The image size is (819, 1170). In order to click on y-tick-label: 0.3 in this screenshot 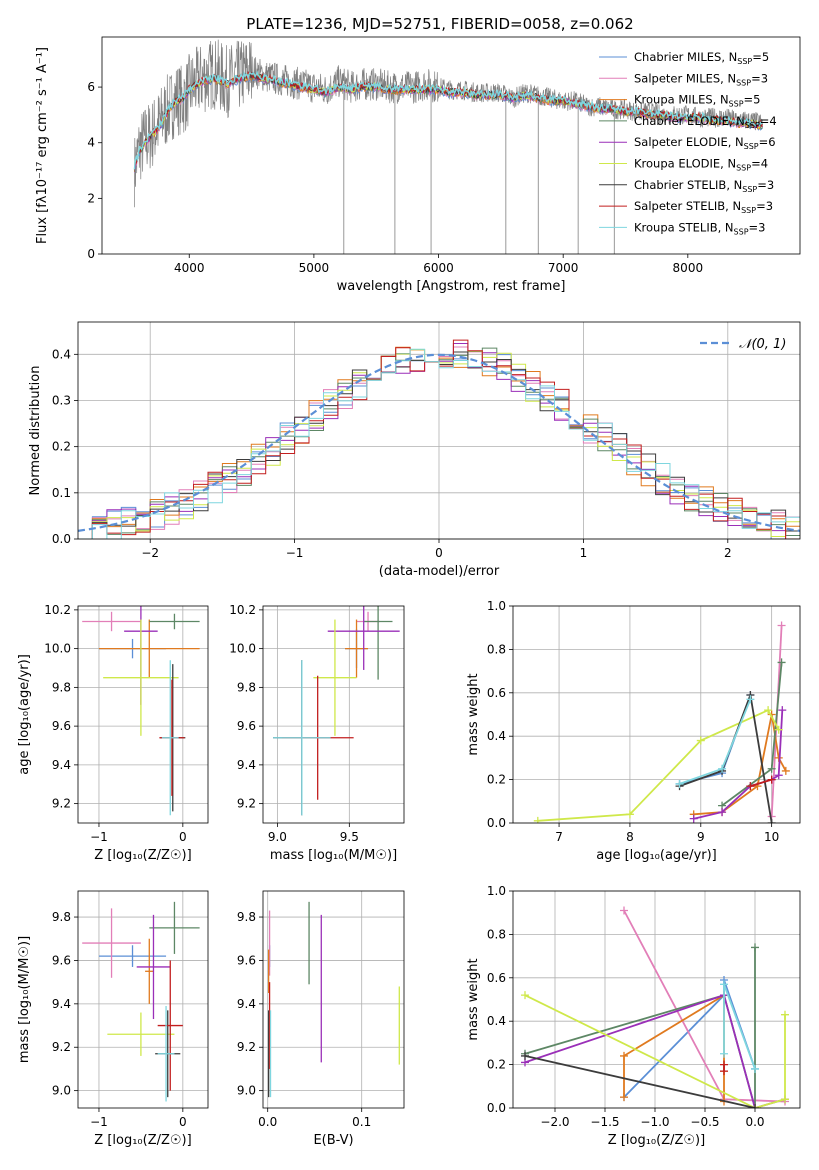, I will do `click(61, 400)`.